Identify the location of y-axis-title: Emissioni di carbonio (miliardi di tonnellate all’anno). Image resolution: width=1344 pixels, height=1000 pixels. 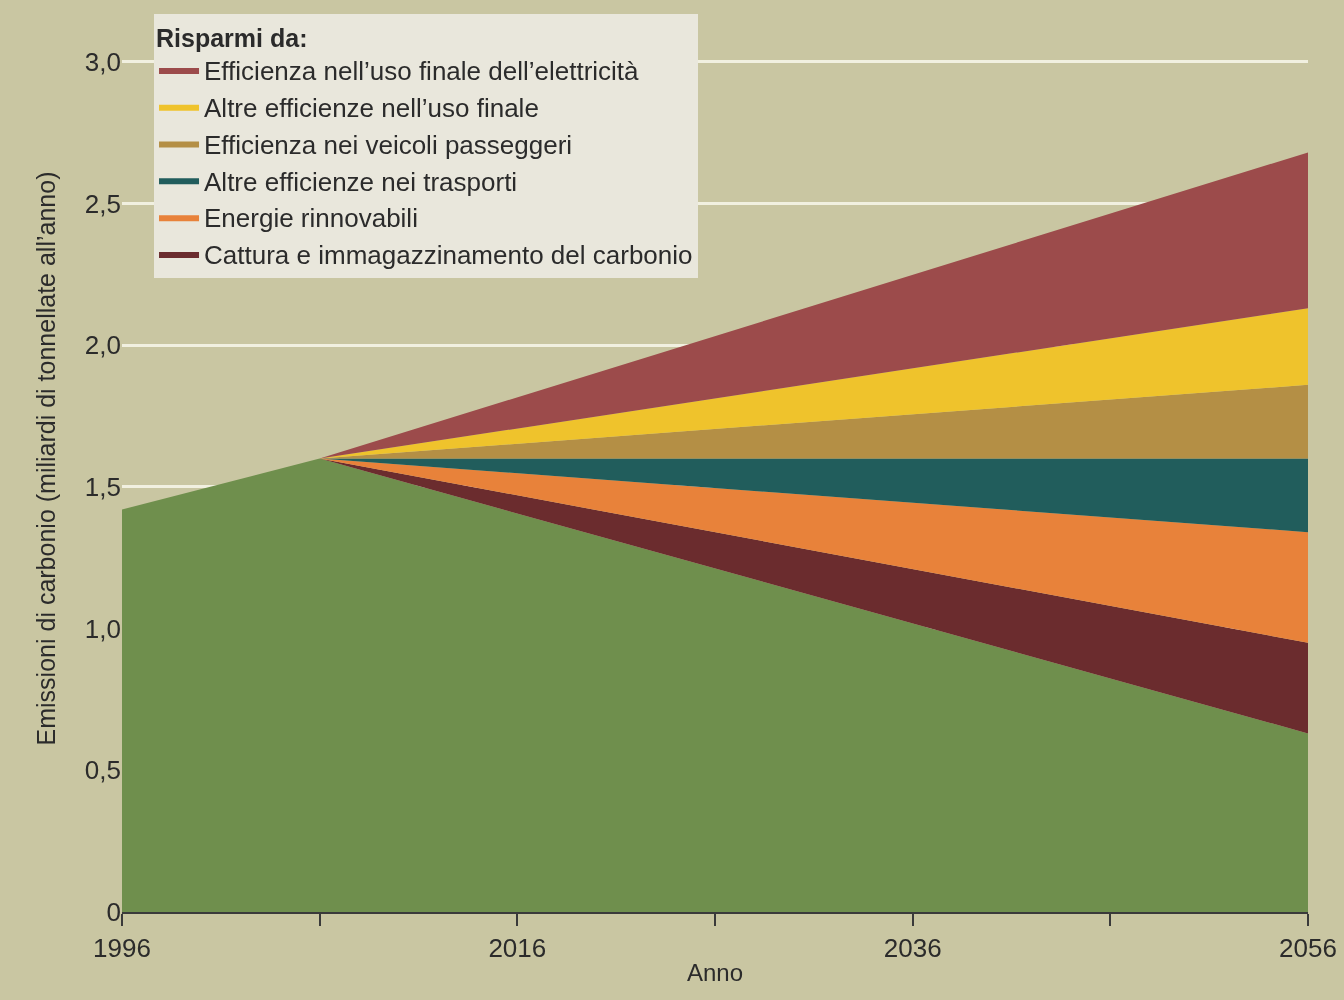
(45, 458).